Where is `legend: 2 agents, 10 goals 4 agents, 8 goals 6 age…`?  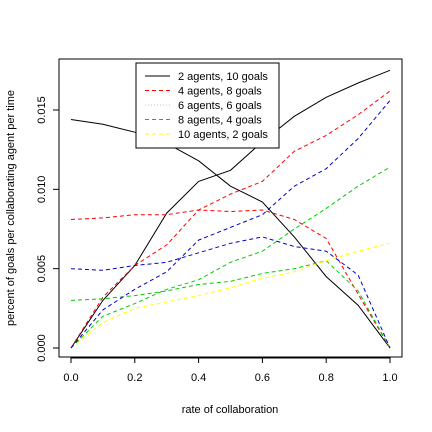 legend: 2 agents, 10 goals 4 agents, 8 goals 6 age… is located at coordinates (207, 105).